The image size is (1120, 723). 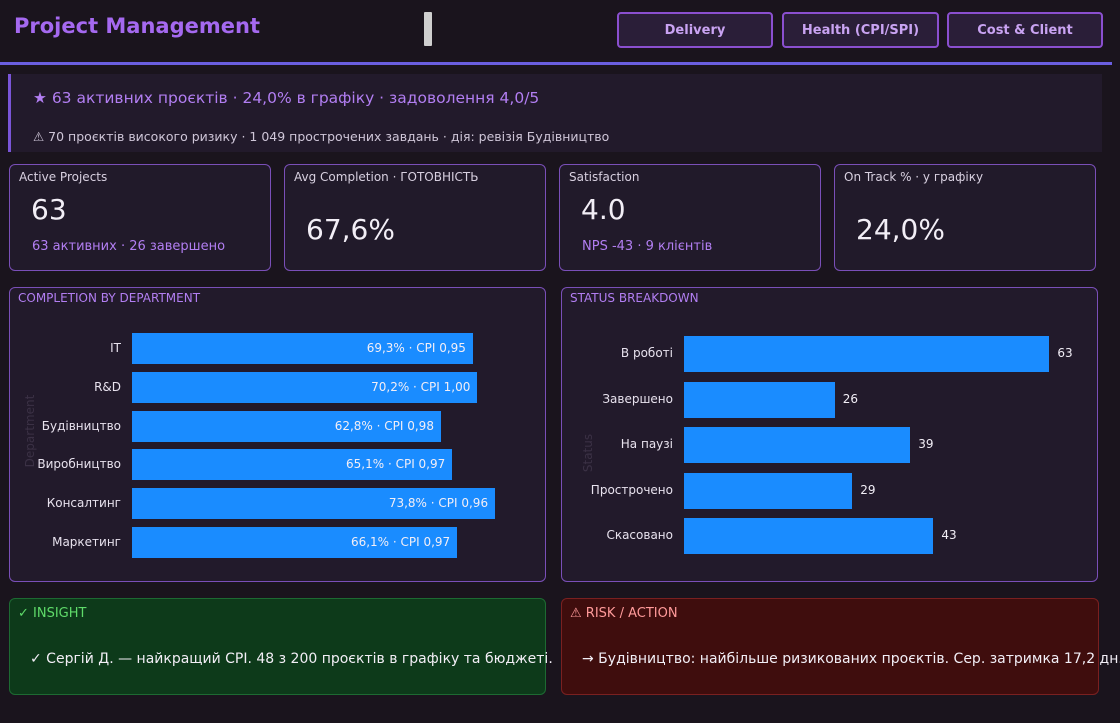 I want to click on category-label: В роботі, so click(x=646, y=353).